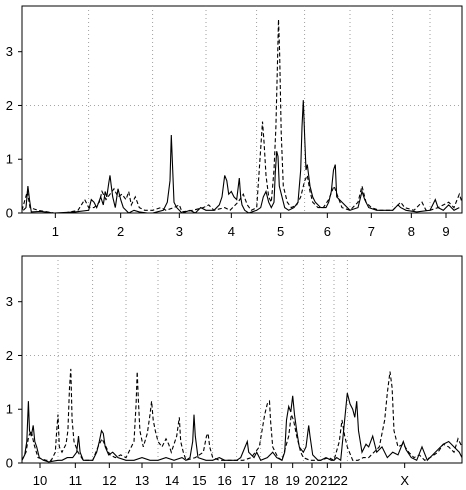 Image resolution: width=466 pixels, height=490 pixels. What do you see at coordinates (327, 480) in the screenshot?
I see `x-tick-label: 21` at bounding box center [327, 480].